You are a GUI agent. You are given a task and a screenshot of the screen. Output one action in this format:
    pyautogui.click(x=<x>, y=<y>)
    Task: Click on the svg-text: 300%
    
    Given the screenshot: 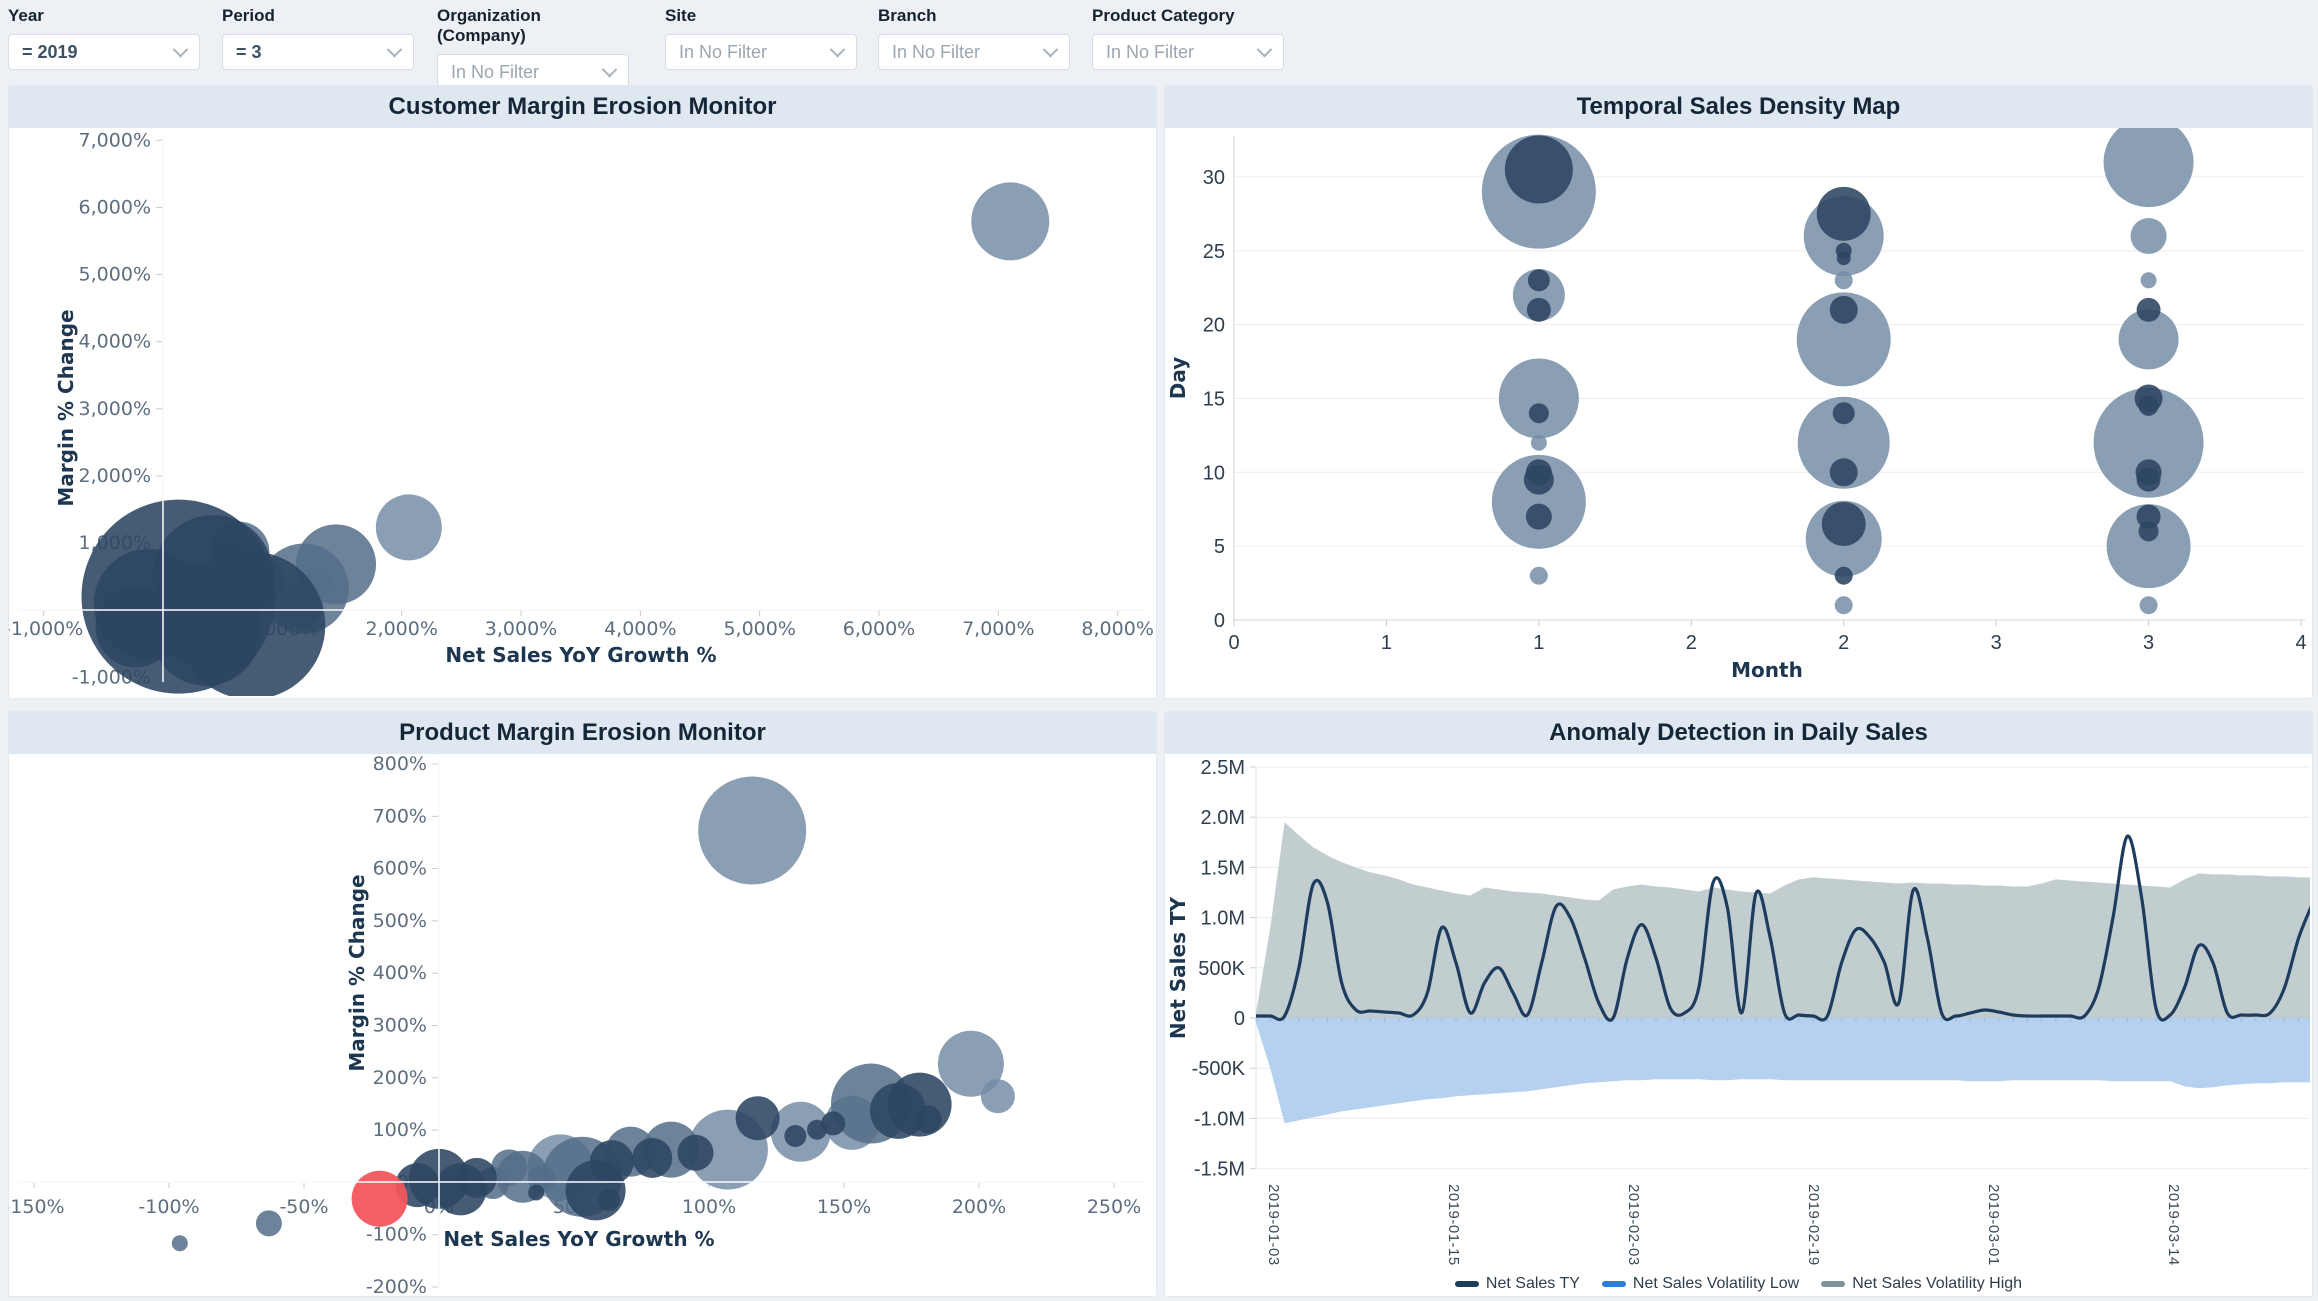 What is the action you would take?
    pyautogui.click(x=400, y=1026)
    